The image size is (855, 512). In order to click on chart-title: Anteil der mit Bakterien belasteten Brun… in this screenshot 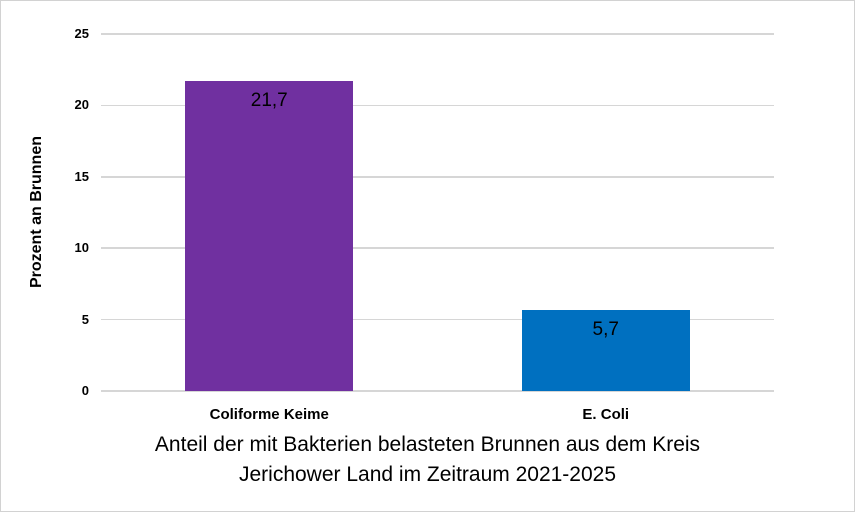, I will do `click(427, 460)`.